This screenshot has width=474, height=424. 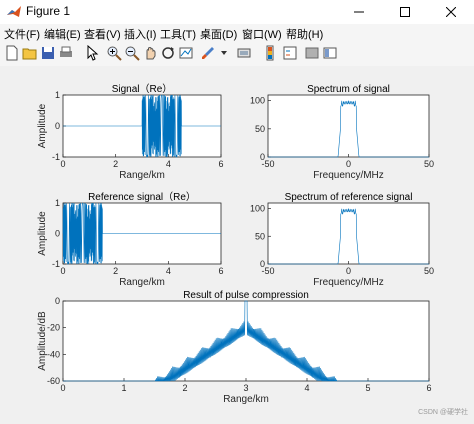 I want to click on colorbar-icon, so click(x=270, y=53).